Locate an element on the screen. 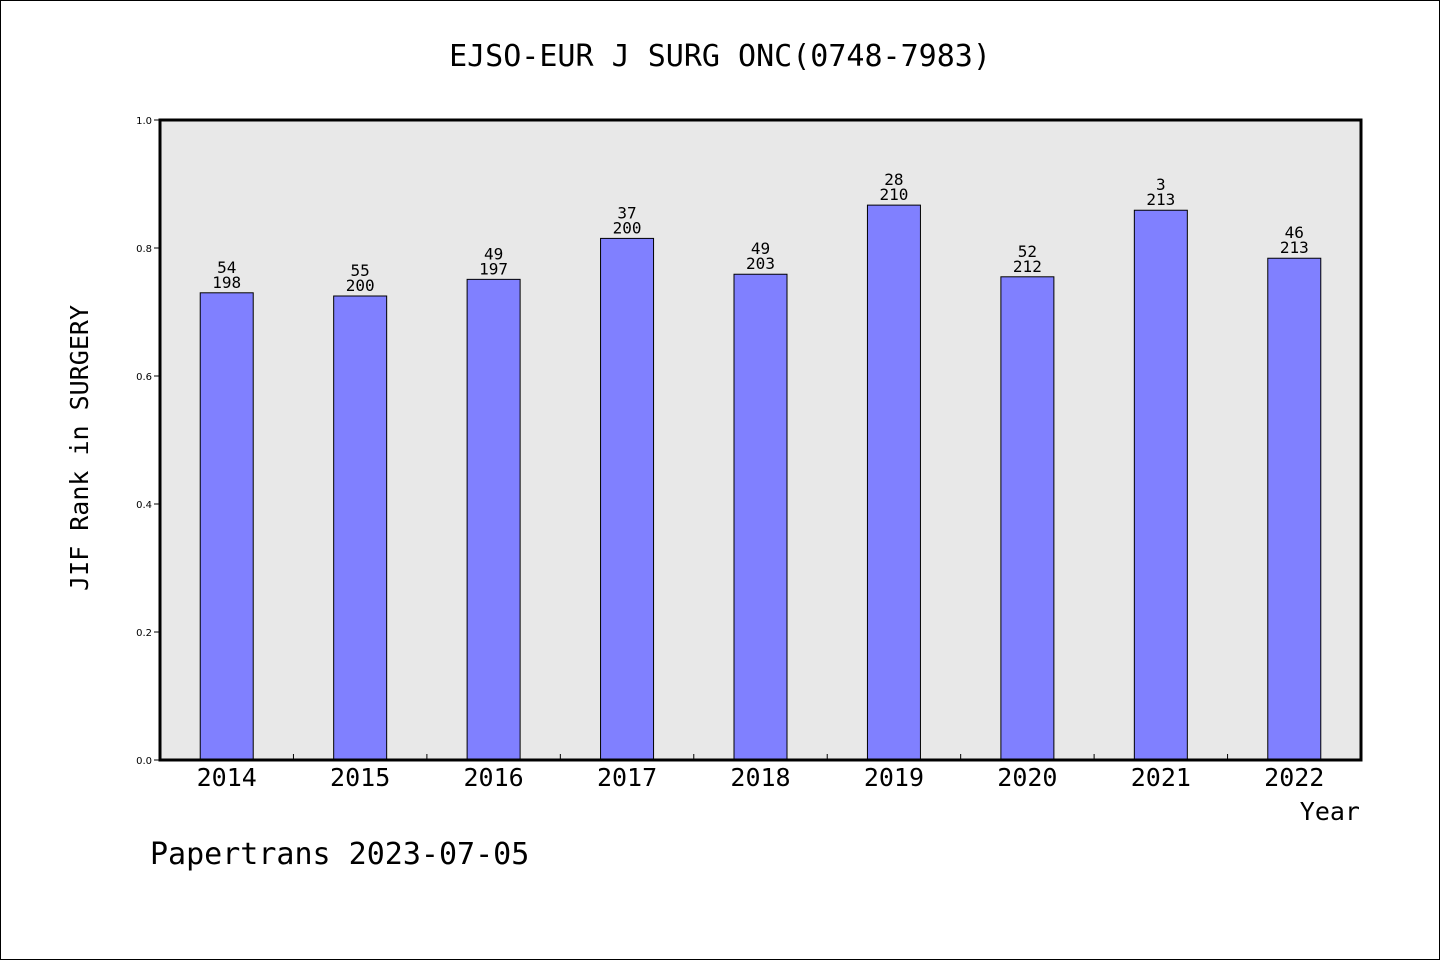 The width and height of the screenshot is (1440, 960). bar-2017 is located at coordinates (627, 499).